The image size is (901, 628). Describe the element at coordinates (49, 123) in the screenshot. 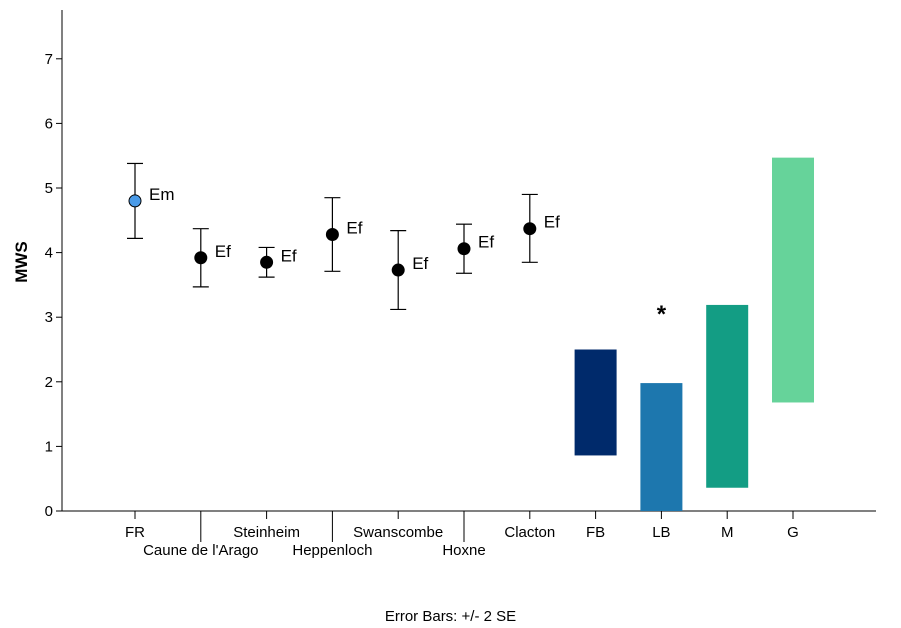

I see `y-tick-label: 6` at that location.